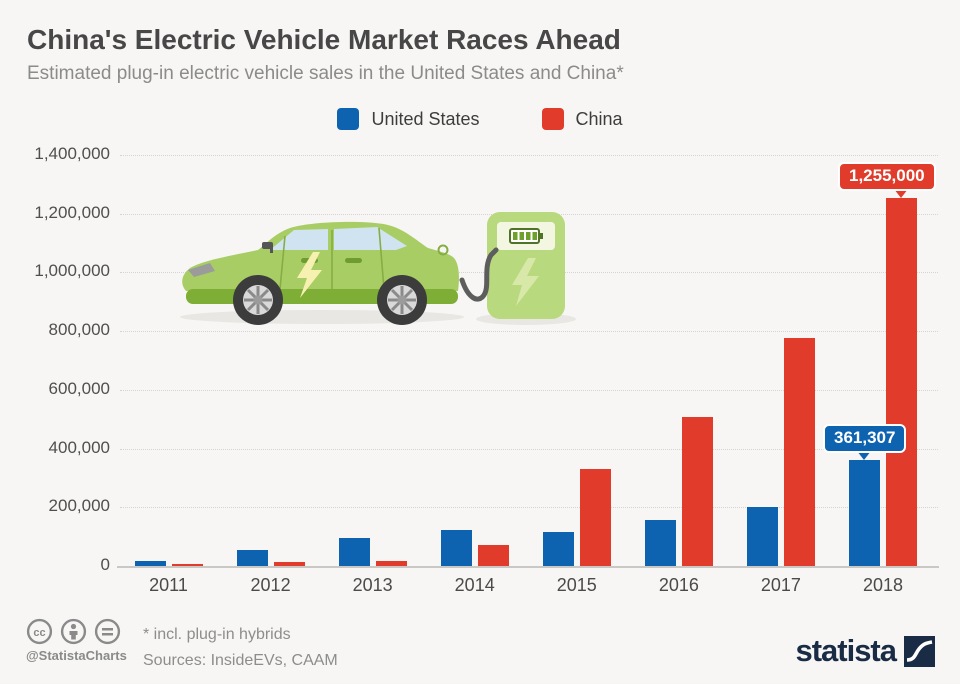 The height and width of the screenshot is (684, 960). What do you see at coordinates (599, 118) in the screenshot?
I see `legend-label: China` at bounding box center [599, 118].